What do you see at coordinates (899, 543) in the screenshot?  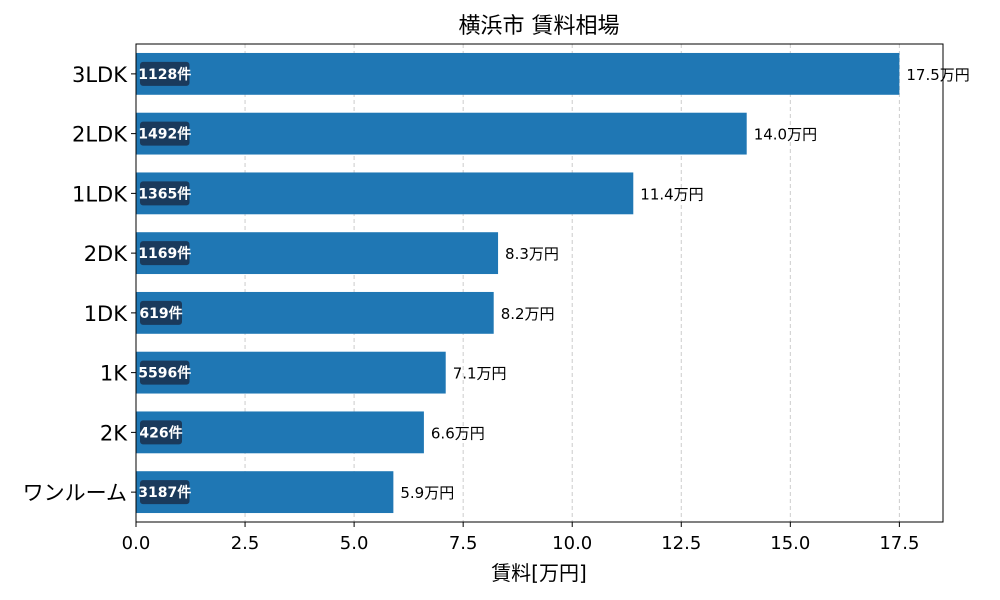 I see `x-tick-label: 17.5` at bounding box center [899, 543].